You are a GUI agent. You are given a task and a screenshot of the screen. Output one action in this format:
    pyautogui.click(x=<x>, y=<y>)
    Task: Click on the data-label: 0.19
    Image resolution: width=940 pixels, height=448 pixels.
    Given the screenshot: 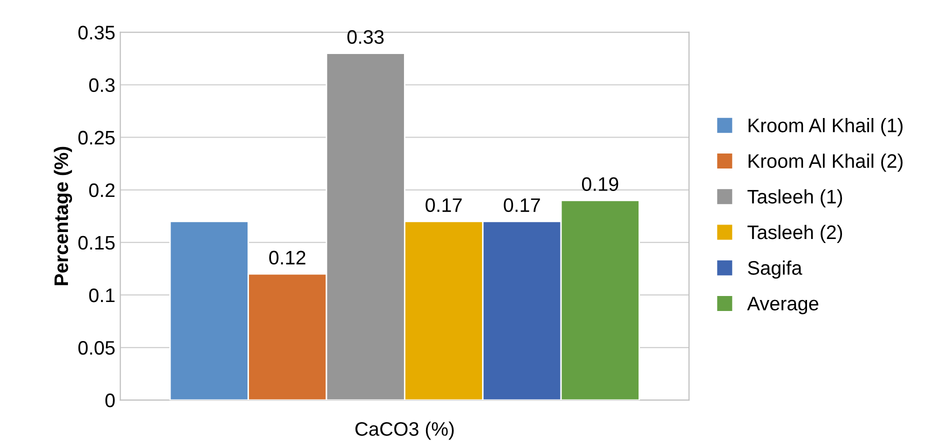 What is the action you would take?
    pyautogui.click(x=600, y=184)
    